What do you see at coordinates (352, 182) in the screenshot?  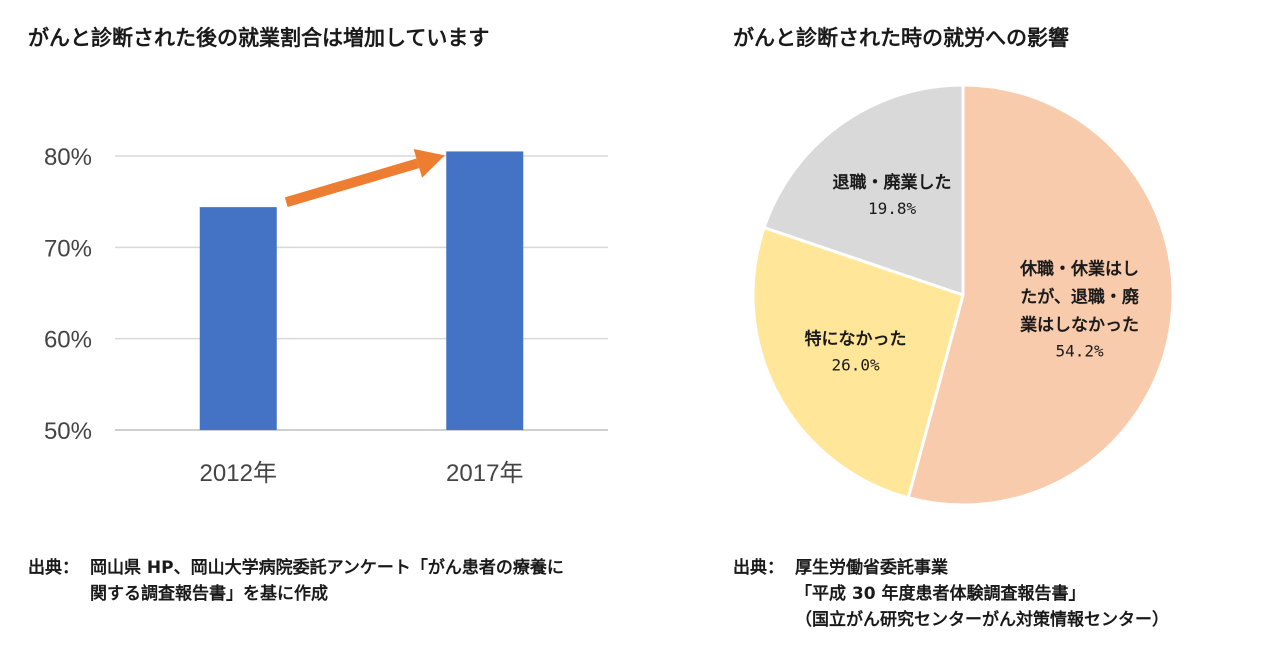 I see `increase-arrow-shaft` at bounding box center [352, 182].